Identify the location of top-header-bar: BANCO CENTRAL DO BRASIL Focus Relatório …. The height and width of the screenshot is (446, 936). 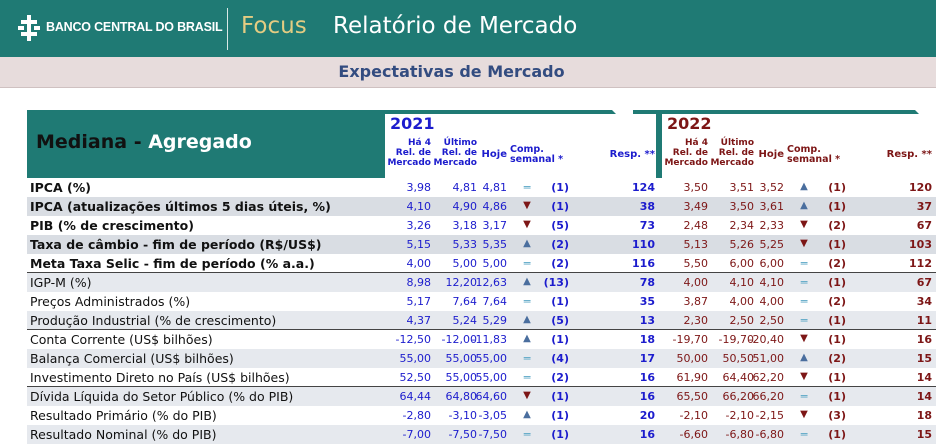
(468, 28).